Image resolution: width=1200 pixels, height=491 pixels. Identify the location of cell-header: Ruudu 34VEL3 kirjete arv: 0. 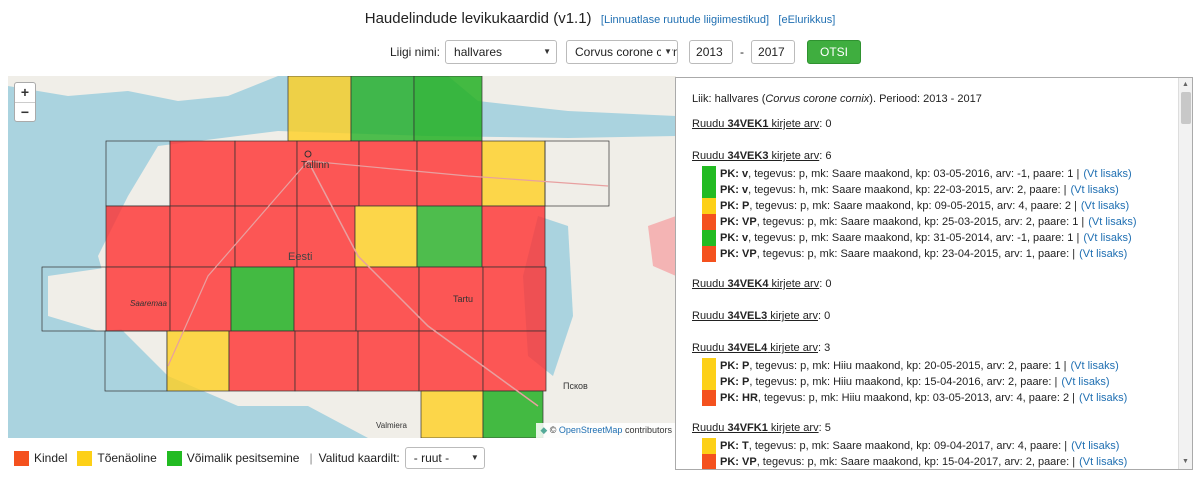
(761, 316).